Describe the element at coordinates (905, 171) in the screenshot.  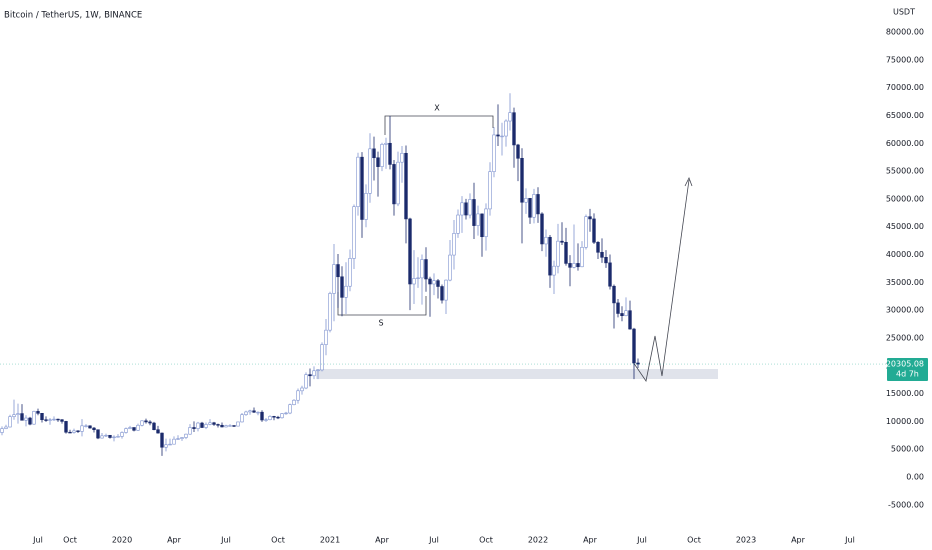
I see `y-tick-label: 55000.00` at that location.